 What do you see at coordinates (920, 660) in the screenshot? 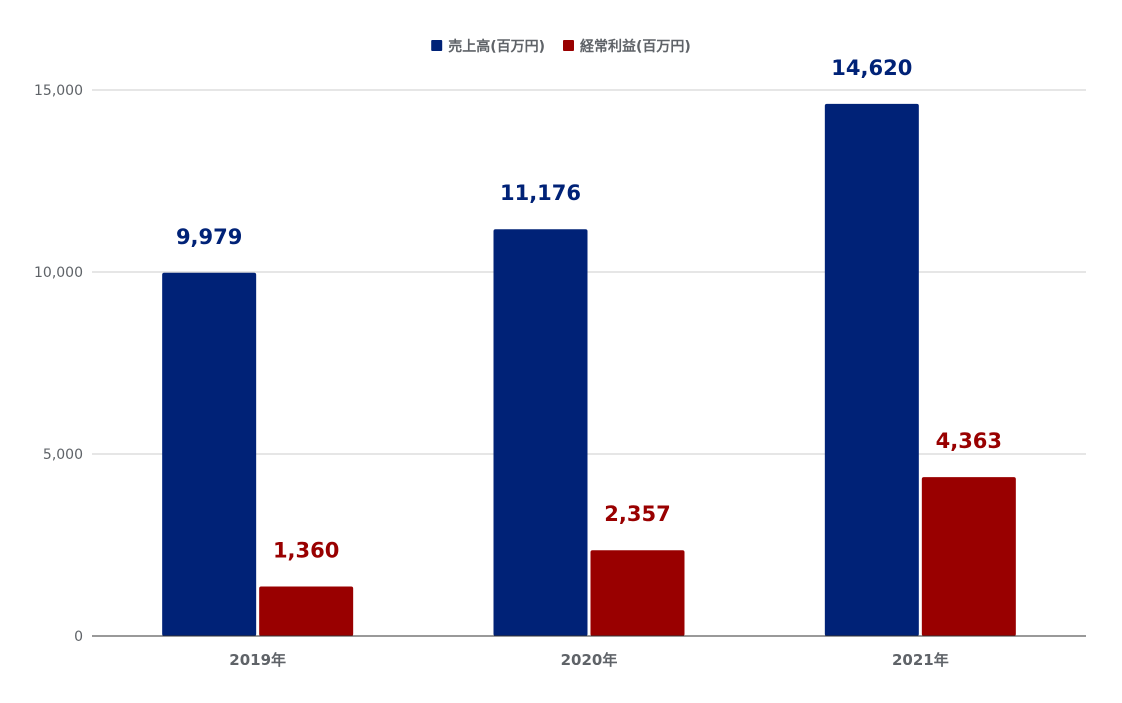
I see `x-tick-label: 2021年` at bounding box center [920, 660].